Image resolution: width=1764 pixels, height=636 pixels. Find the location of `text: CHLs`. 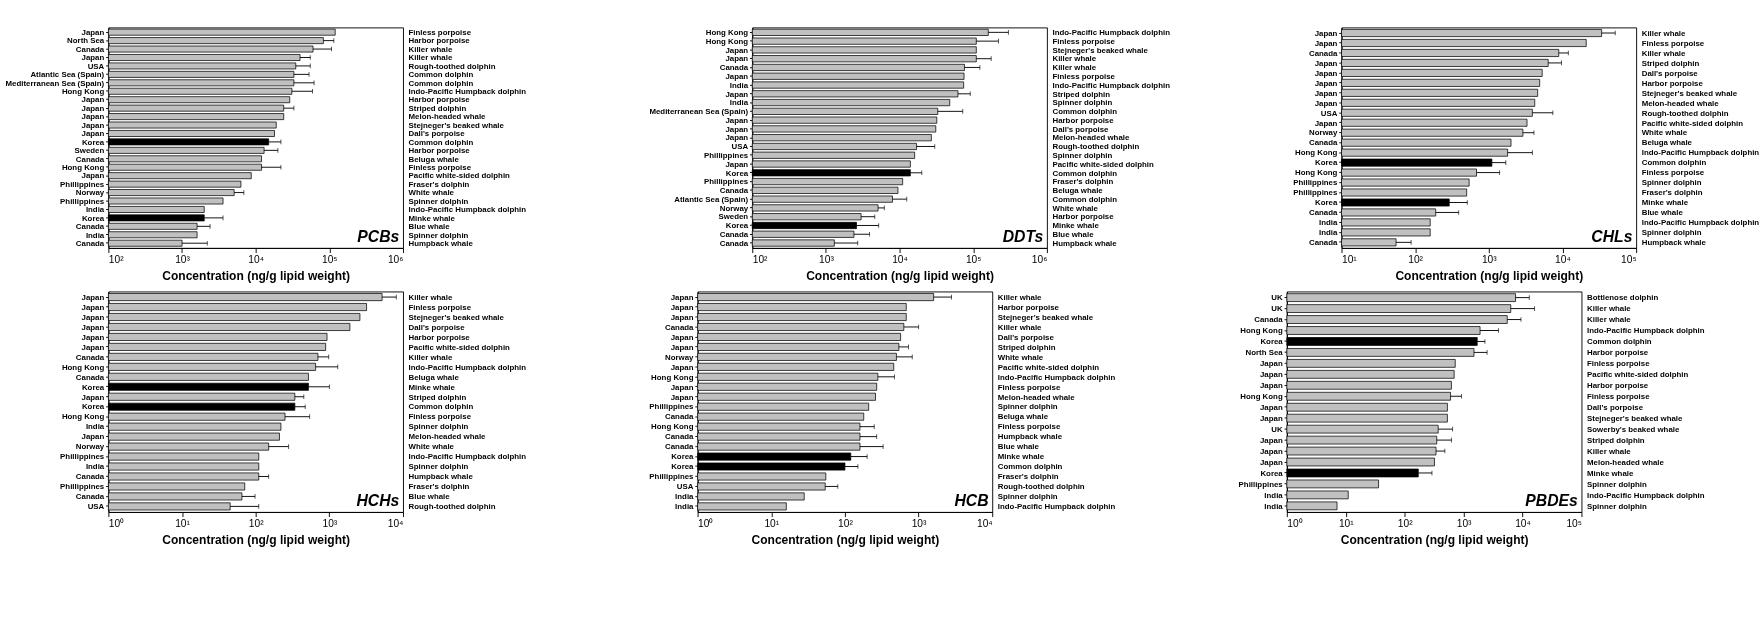

text: CHLs is located at coordinates (1612, 237).